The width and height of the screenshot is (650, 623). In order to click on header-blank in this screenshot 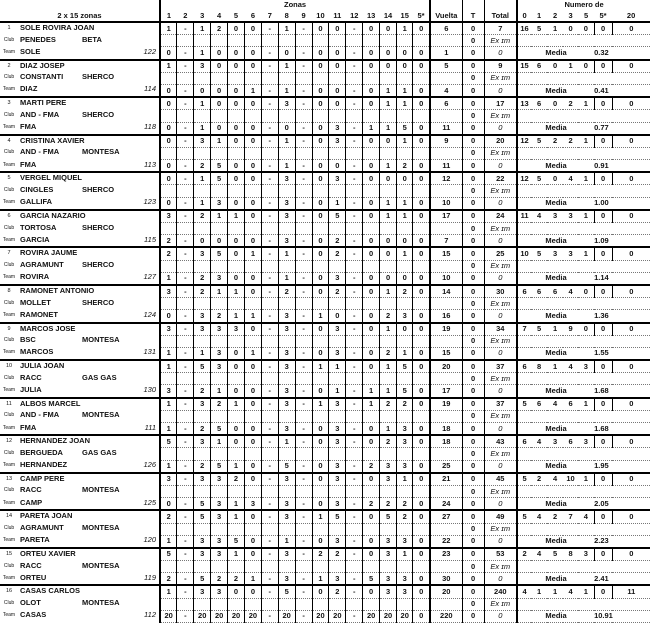, I will do `click(80, 5)`.